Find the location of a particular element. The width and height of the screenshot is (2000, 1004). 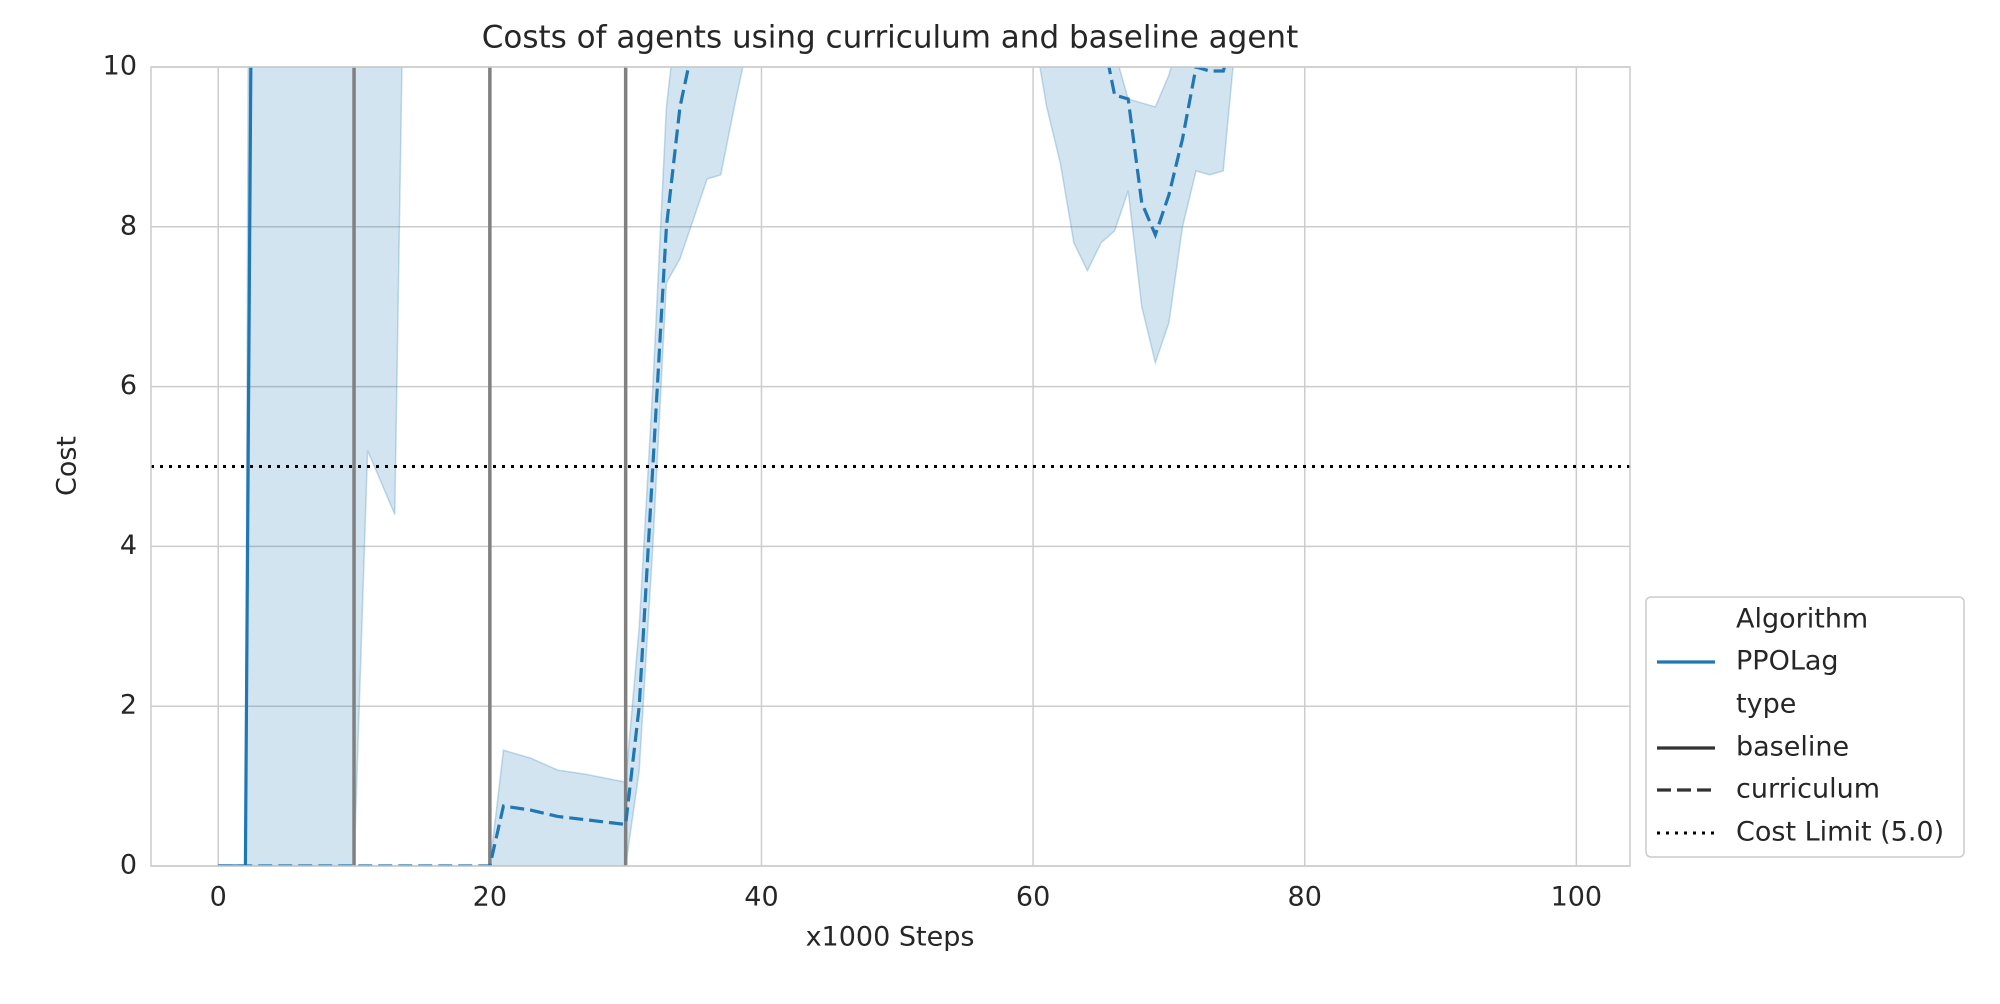

x-tick-label: 0 is located at coordinates (218, 897).